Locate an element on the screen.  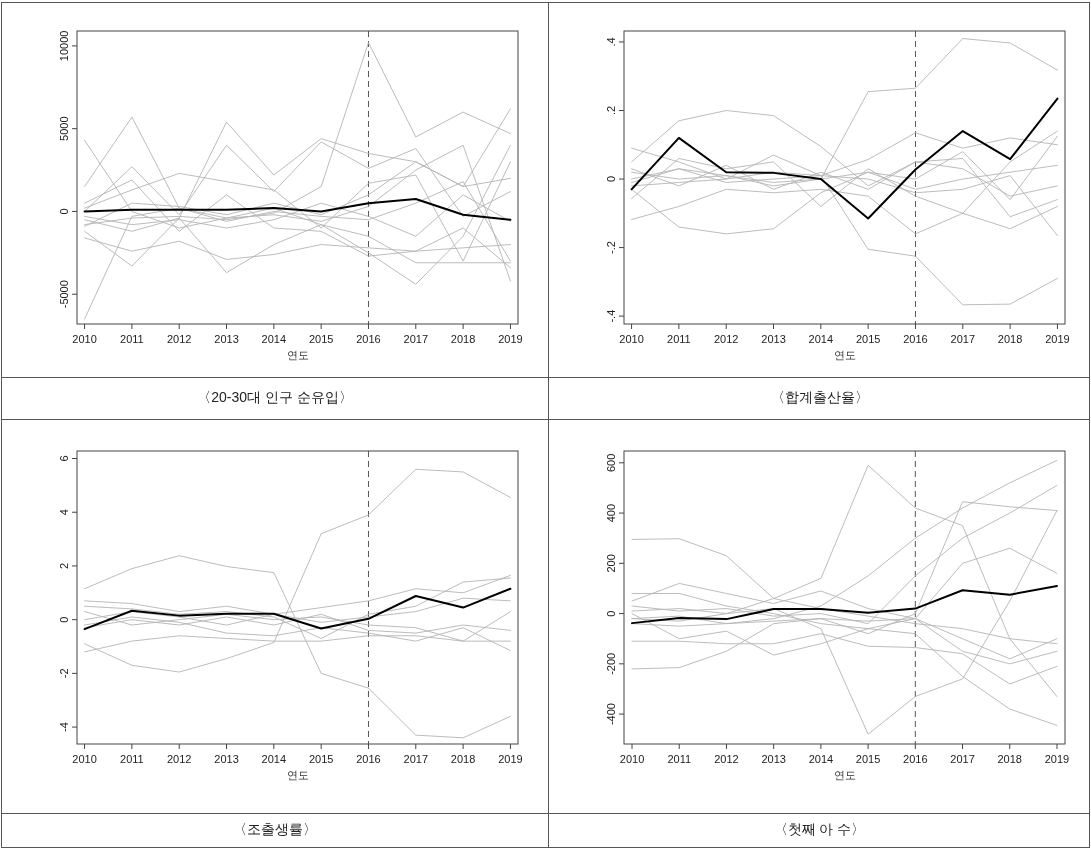
y-tick-label: -4 is located at coordinates (64, 727).